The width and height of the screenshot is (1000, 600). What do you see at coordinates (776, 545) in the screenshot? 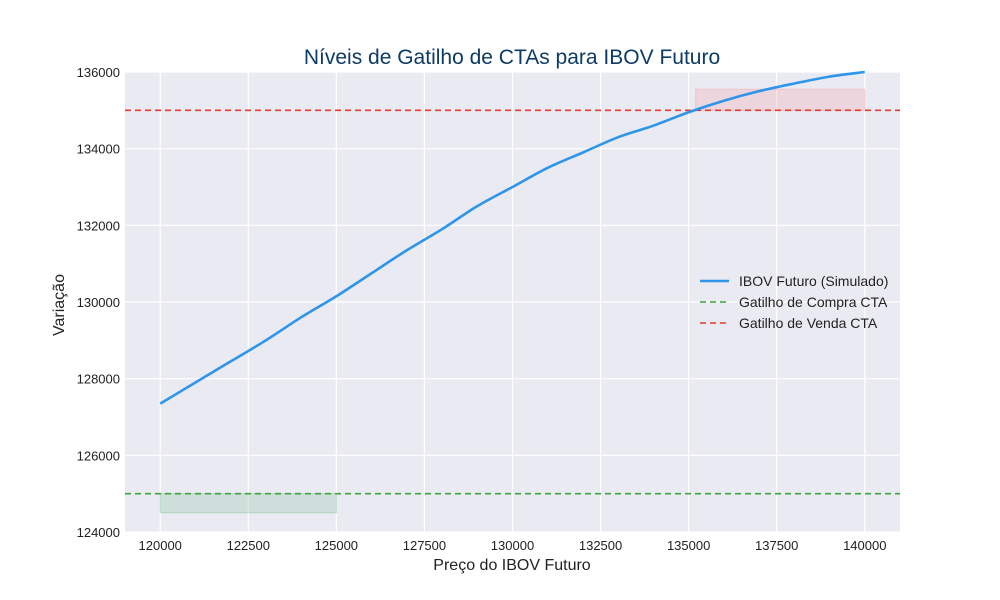
I see `x-tick-label: 137500` at bounding box center [776, 545].